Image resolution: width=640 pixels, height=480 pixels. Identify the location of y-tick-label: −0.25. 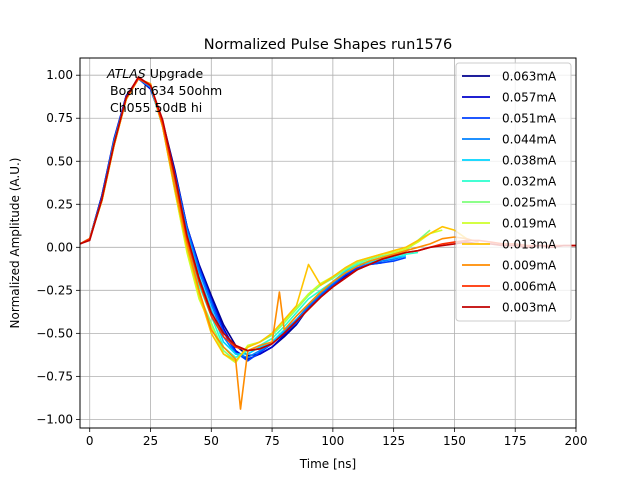
(54, 290).